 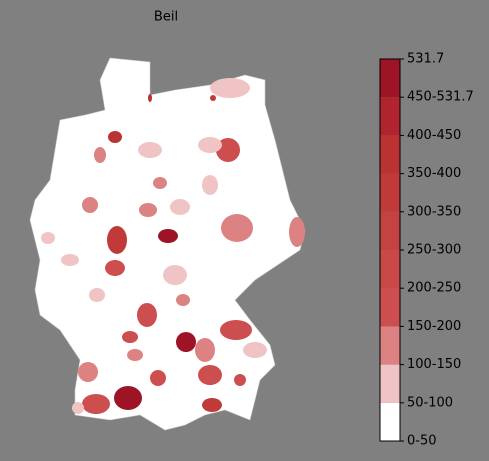 What do you see at coordinates (434, 364) in the screenshot?
I see `colorbar-tick-label: 100-150` at bounding box center [434, 364].